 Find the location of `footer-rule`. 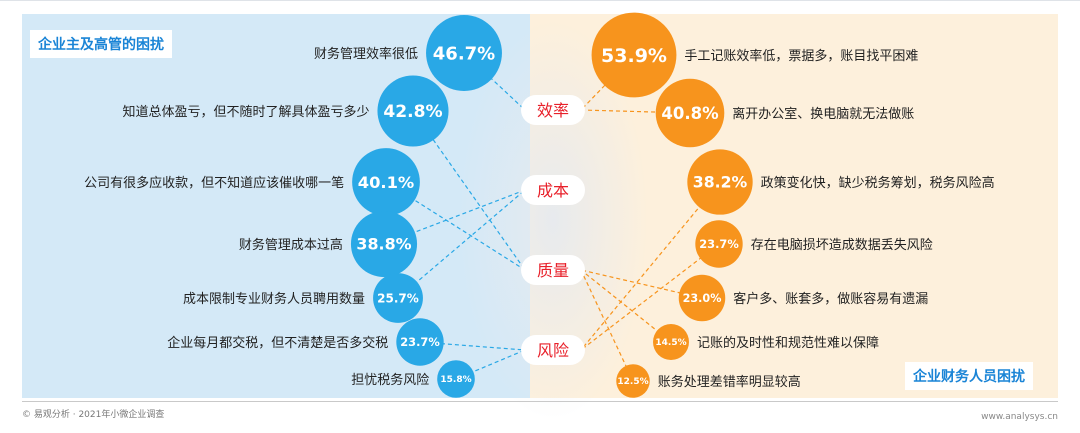

footer-rule is located at coordinates (540, 401).